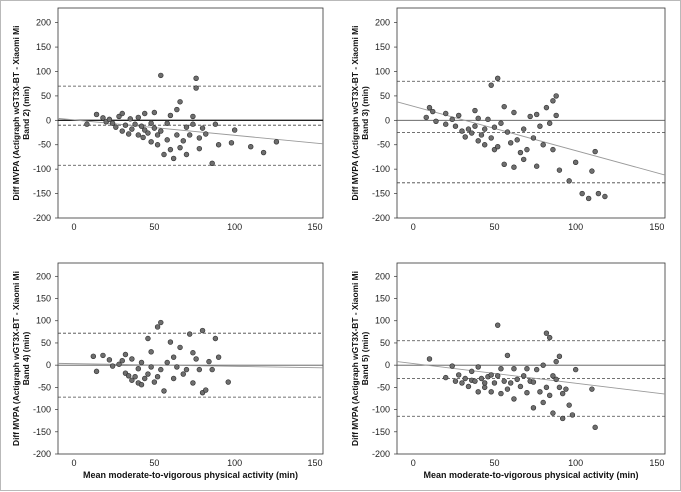  Describe the element at coordinates (382, 299) in the screenshot. I see `y-tick-label: 150` at that location.